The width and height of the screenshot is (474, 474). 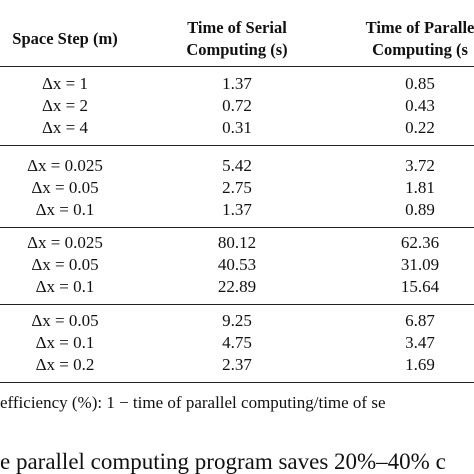 I want to click on space-step: Δx = 1, so click(x=65, y=83).